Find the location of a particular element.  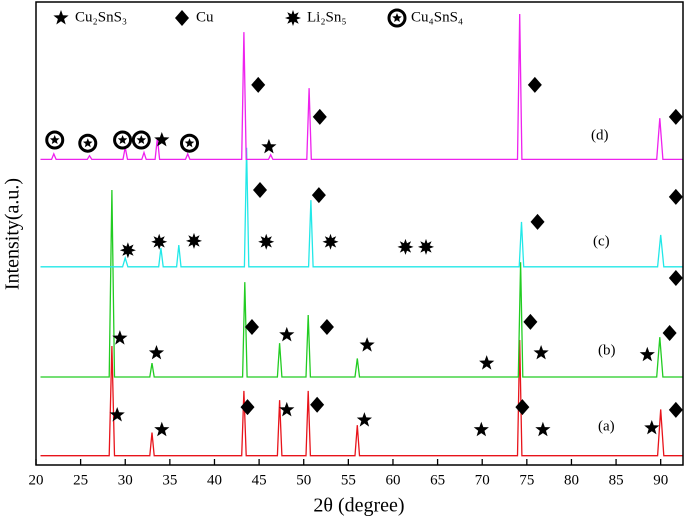

x-tick-label: 85 is located at coordinates (616, 480).